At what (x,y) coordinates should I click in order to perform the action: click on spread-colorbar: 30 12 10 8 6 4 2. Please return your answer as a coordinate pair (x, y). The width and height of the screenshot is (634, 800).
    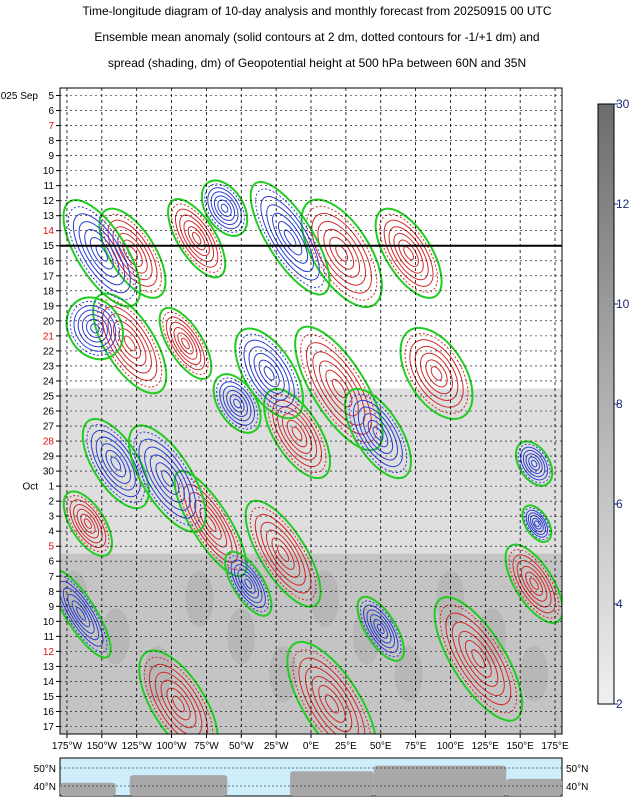
    Looking at the image, I should click on (613, 404).